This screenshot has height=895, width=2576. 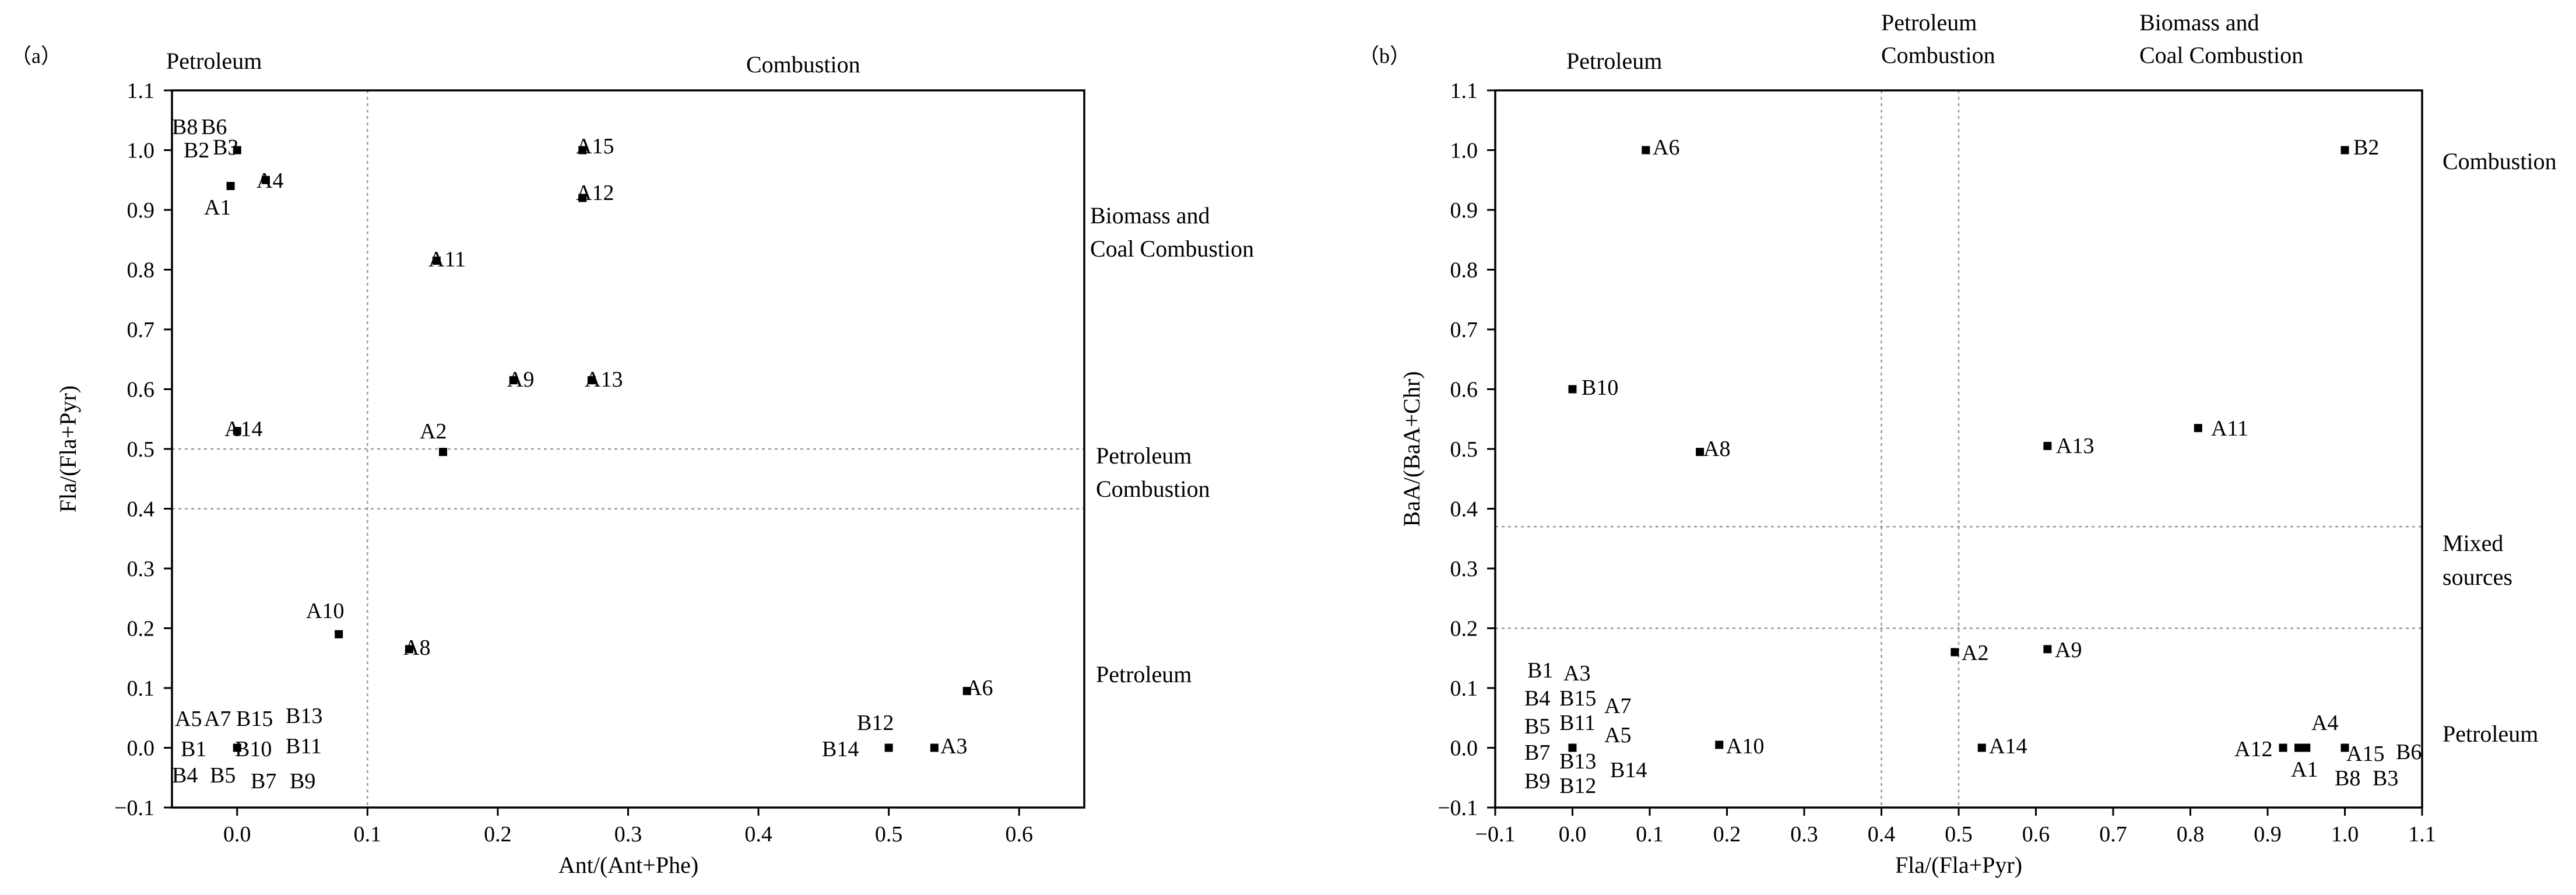 I want to click on y-tick-label: 0.1, so click(x=141, y=688).